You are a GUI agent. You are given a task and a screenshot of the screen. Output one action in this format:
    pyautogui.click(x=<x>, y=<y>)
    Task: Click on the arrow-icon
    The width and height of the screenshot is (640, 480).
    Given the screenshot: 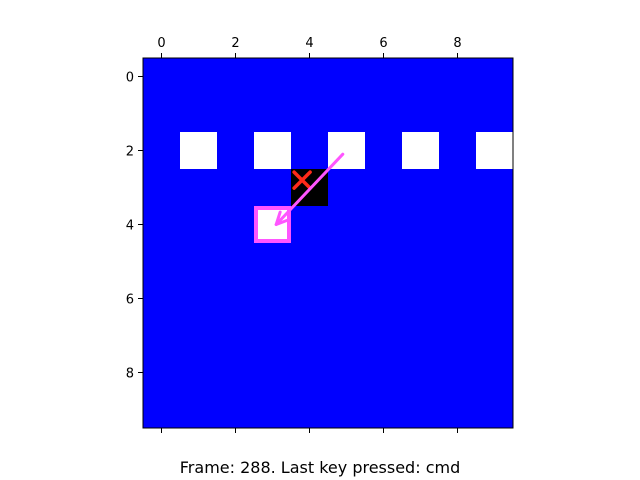 What is the action you would take?
    pyautogui.click(x=309, y=189)
    